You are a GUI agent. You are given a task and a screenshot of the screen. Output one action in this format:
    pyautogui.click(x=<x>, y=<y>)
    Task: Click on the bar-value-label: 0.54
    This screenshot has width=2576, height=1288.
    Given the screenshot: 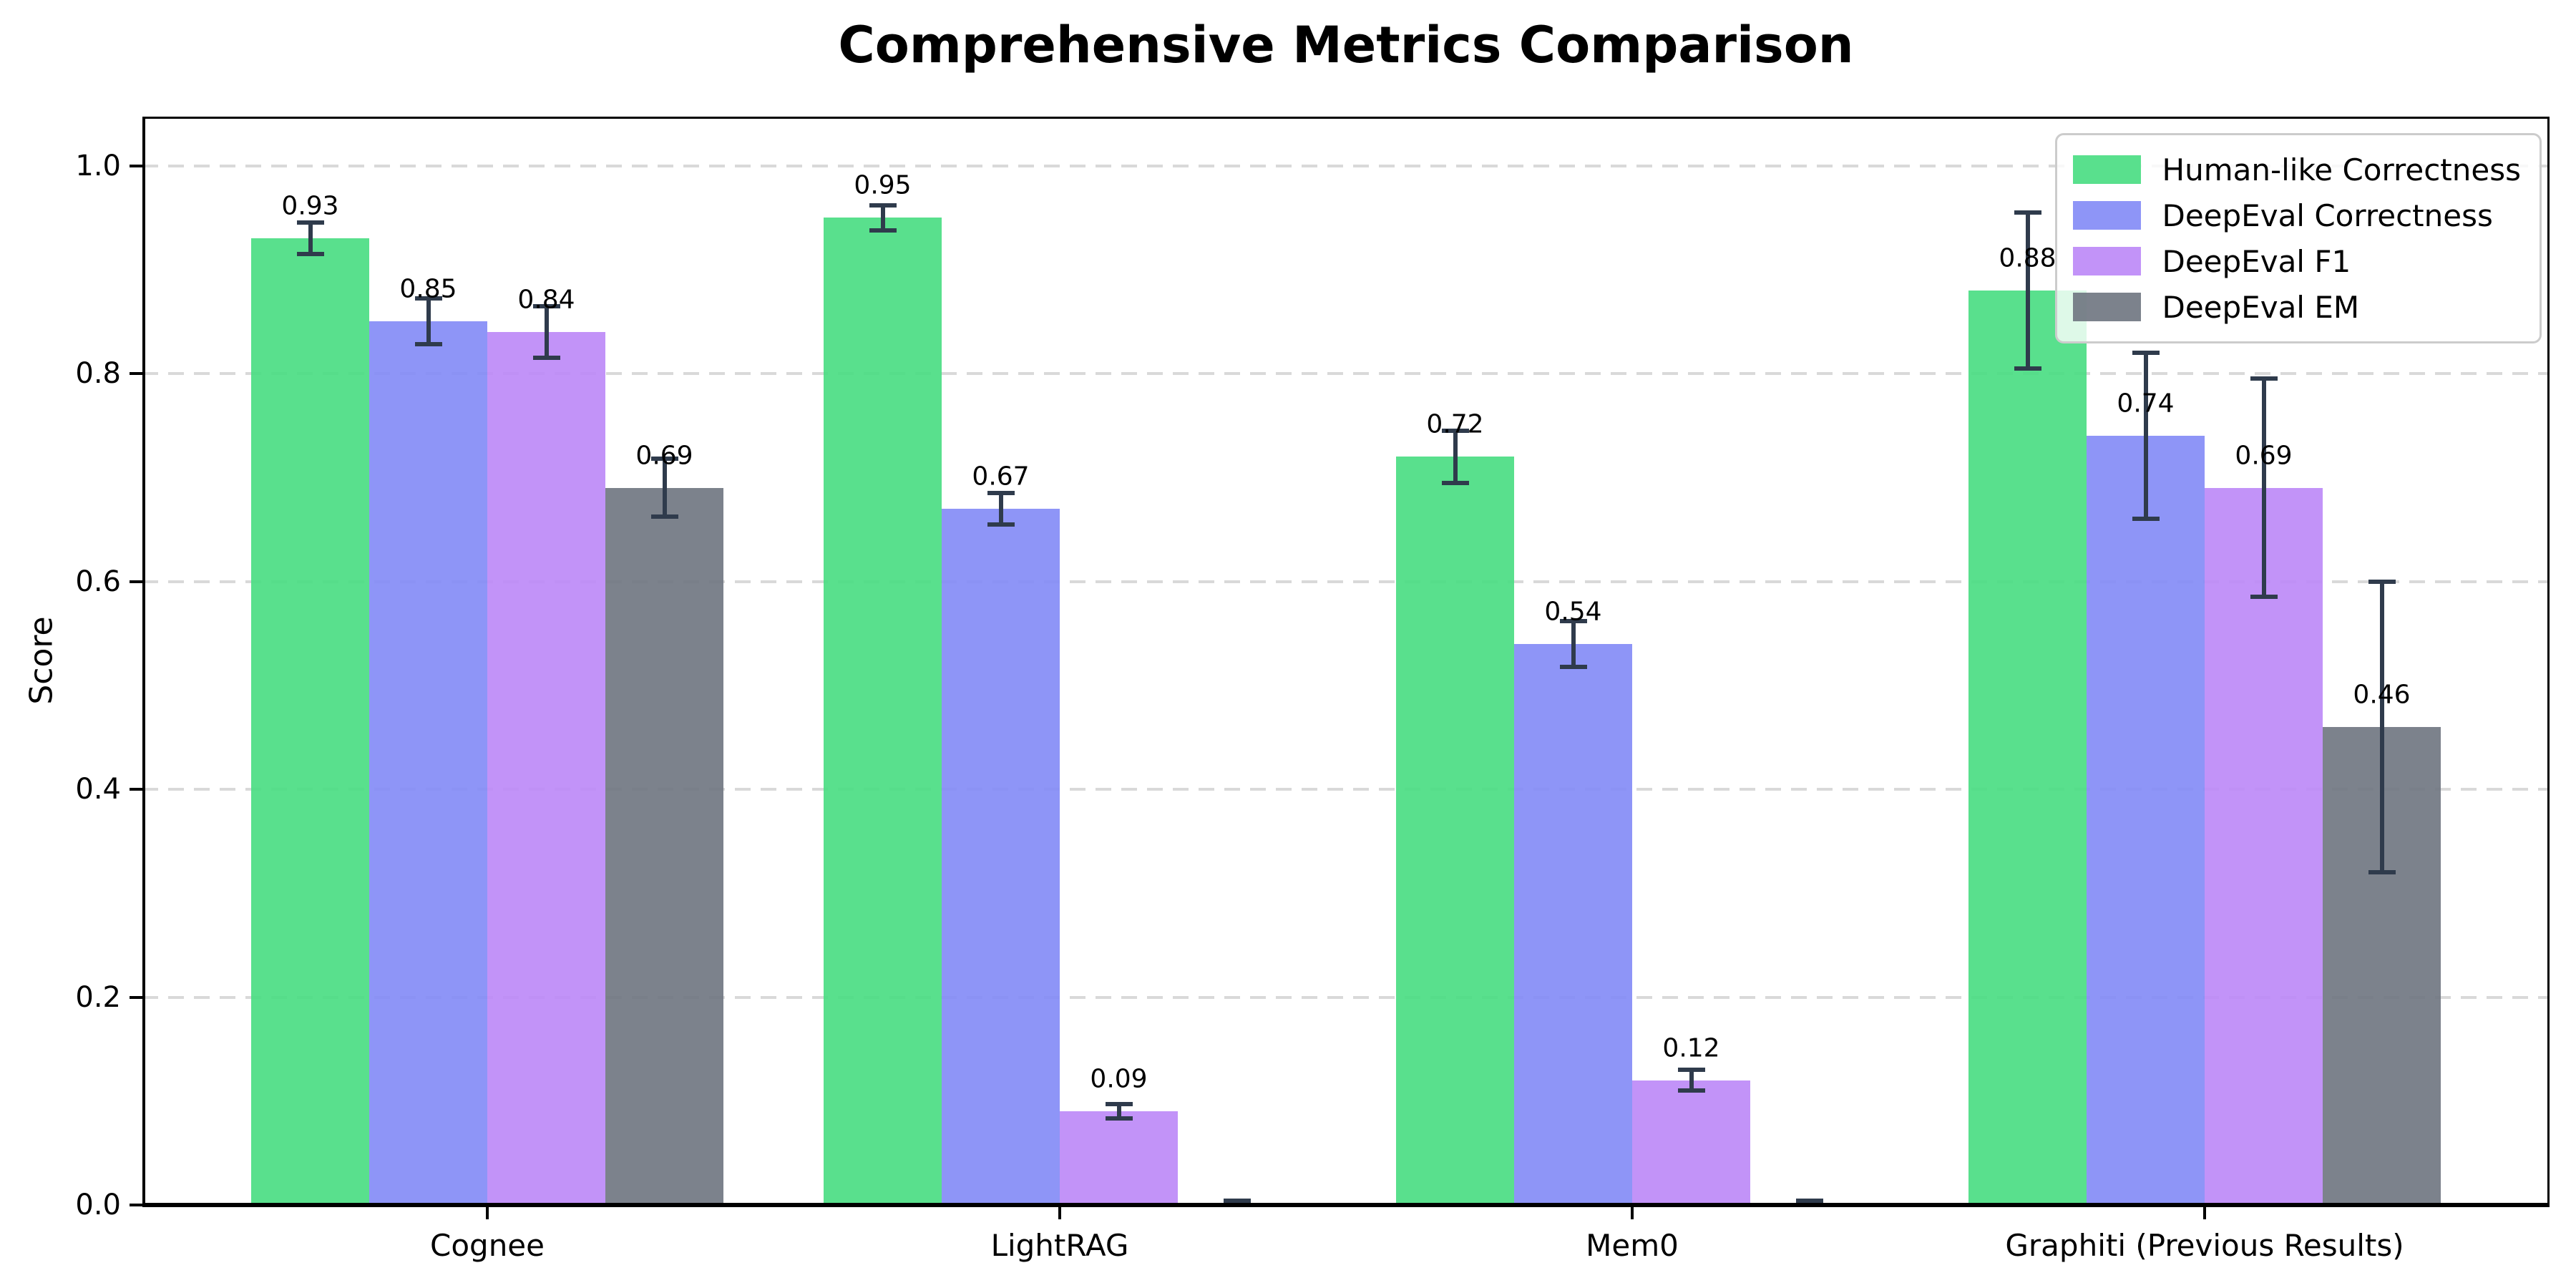 What is the action you would take?
    pyautogui.click(x=1573, y=612)
    